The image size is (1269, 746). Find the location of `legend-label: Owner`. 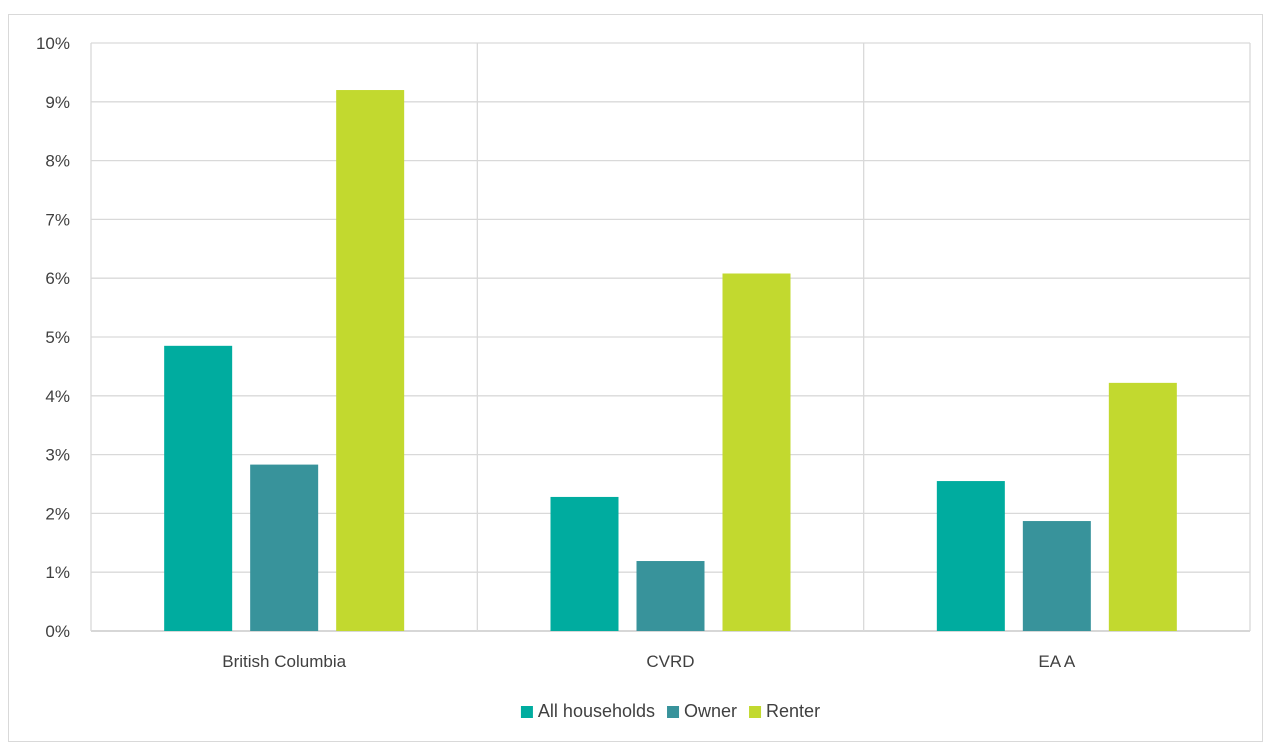

legend-label: Owner is located at coordinates (710, 711).